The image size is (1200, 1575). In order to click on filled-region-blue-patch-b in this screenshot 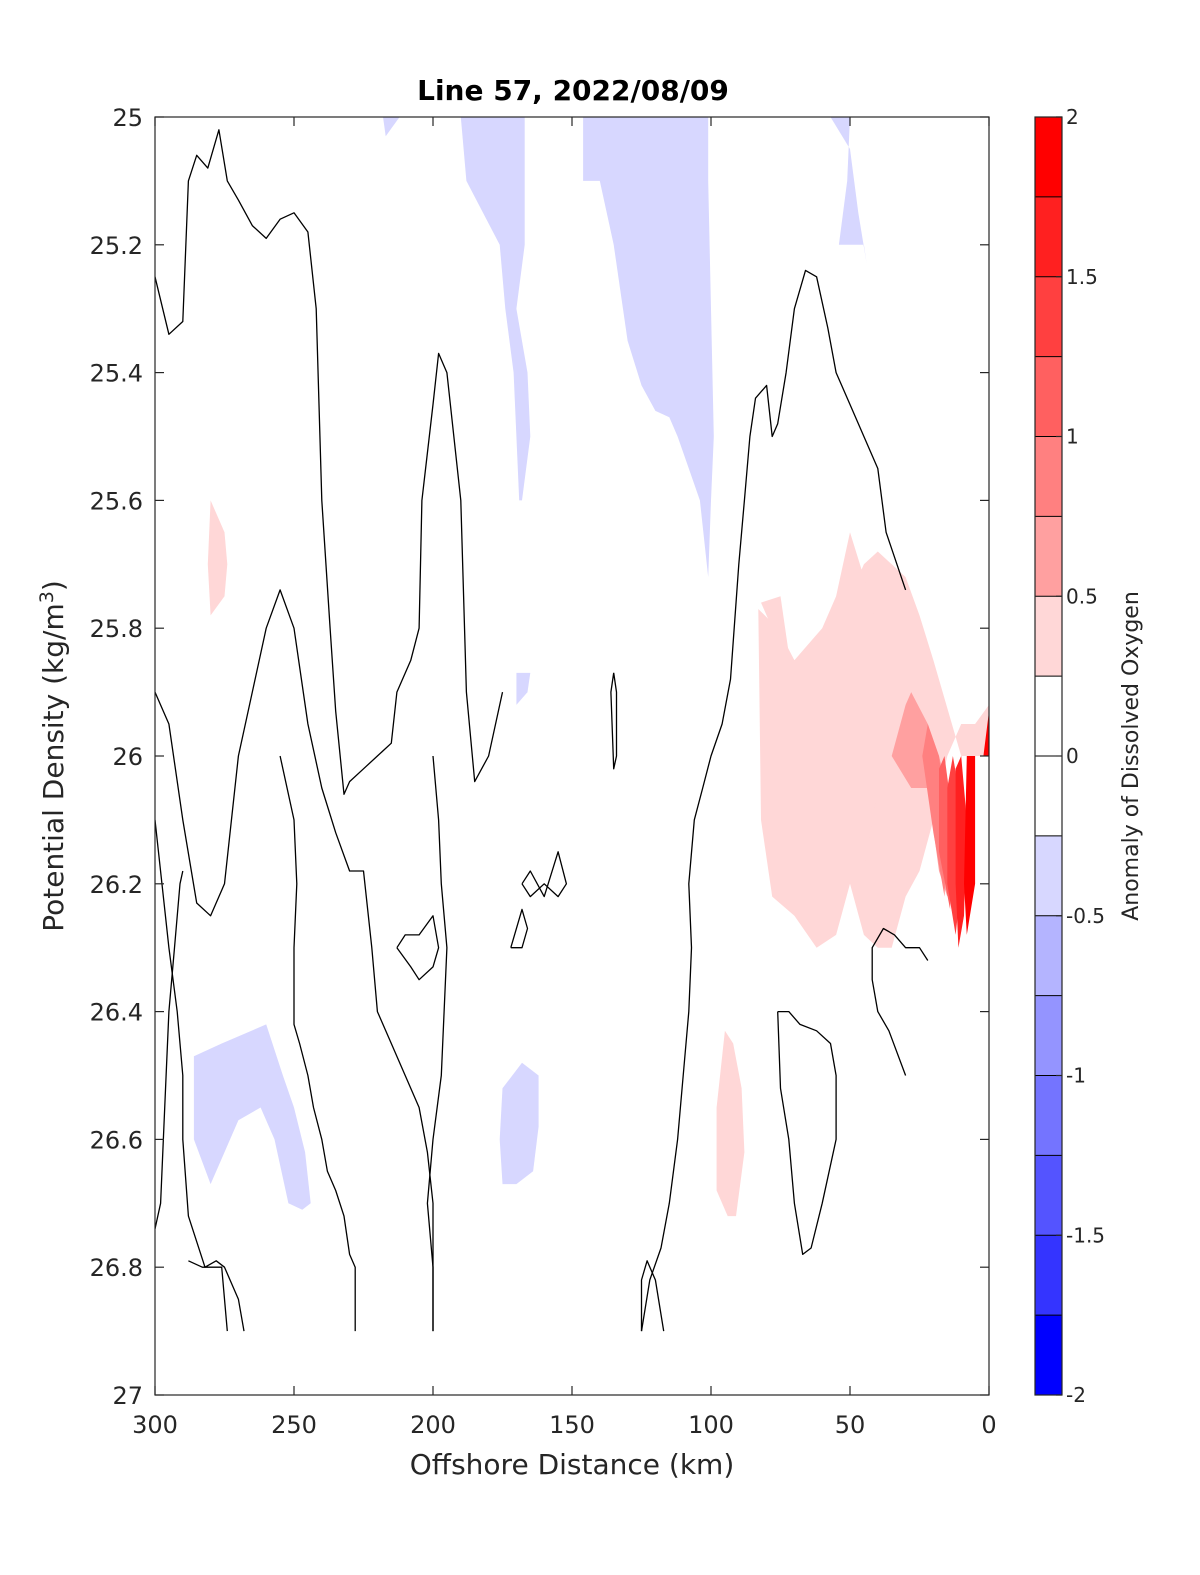, I will do `click(495, 309)`.